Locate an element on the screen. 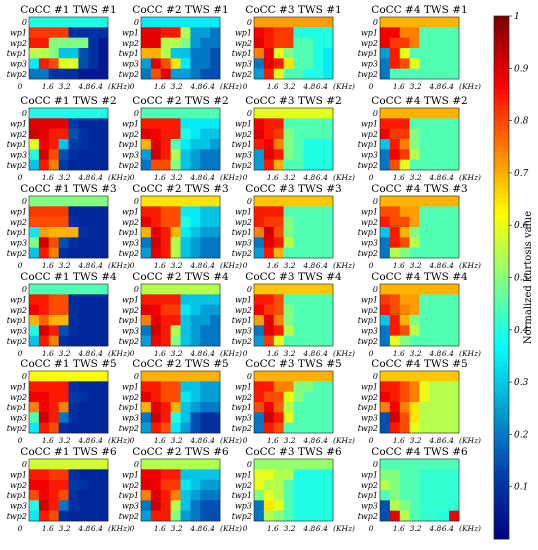  colorbar-tick-label: 0.9 is located at coordinates (521, 69).